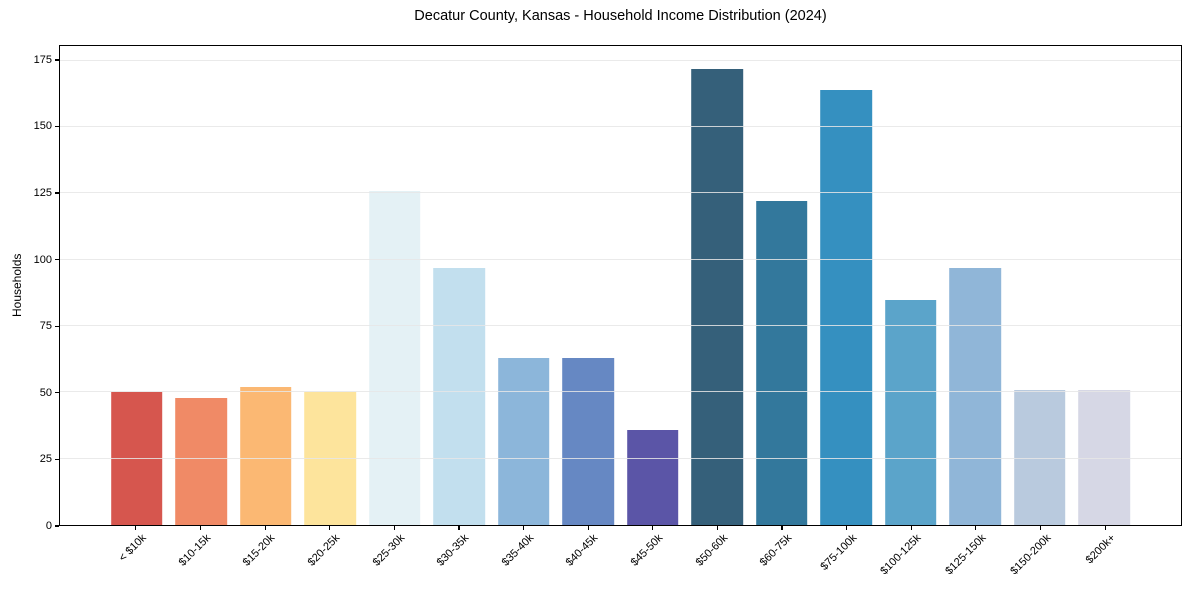 Image resolution: width=1189 pixels, height=590 pixels. What do you see at coordinates (45, 459) in the screenshot?
I see `y-tick-label: 25` at bounding box center [45, 459].